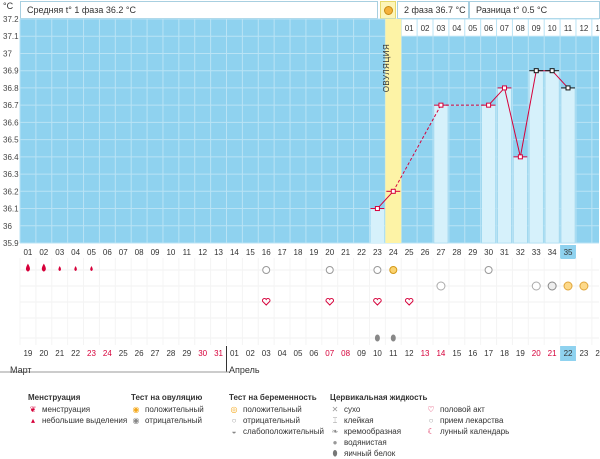 Image resolution: width=600 pixels, height=459 pixels. What do you see at coordinates (273, 397) in the screenshot?
I see `legend-pregnancy-title: Тест на беременность` at bounding box center [273, 397].